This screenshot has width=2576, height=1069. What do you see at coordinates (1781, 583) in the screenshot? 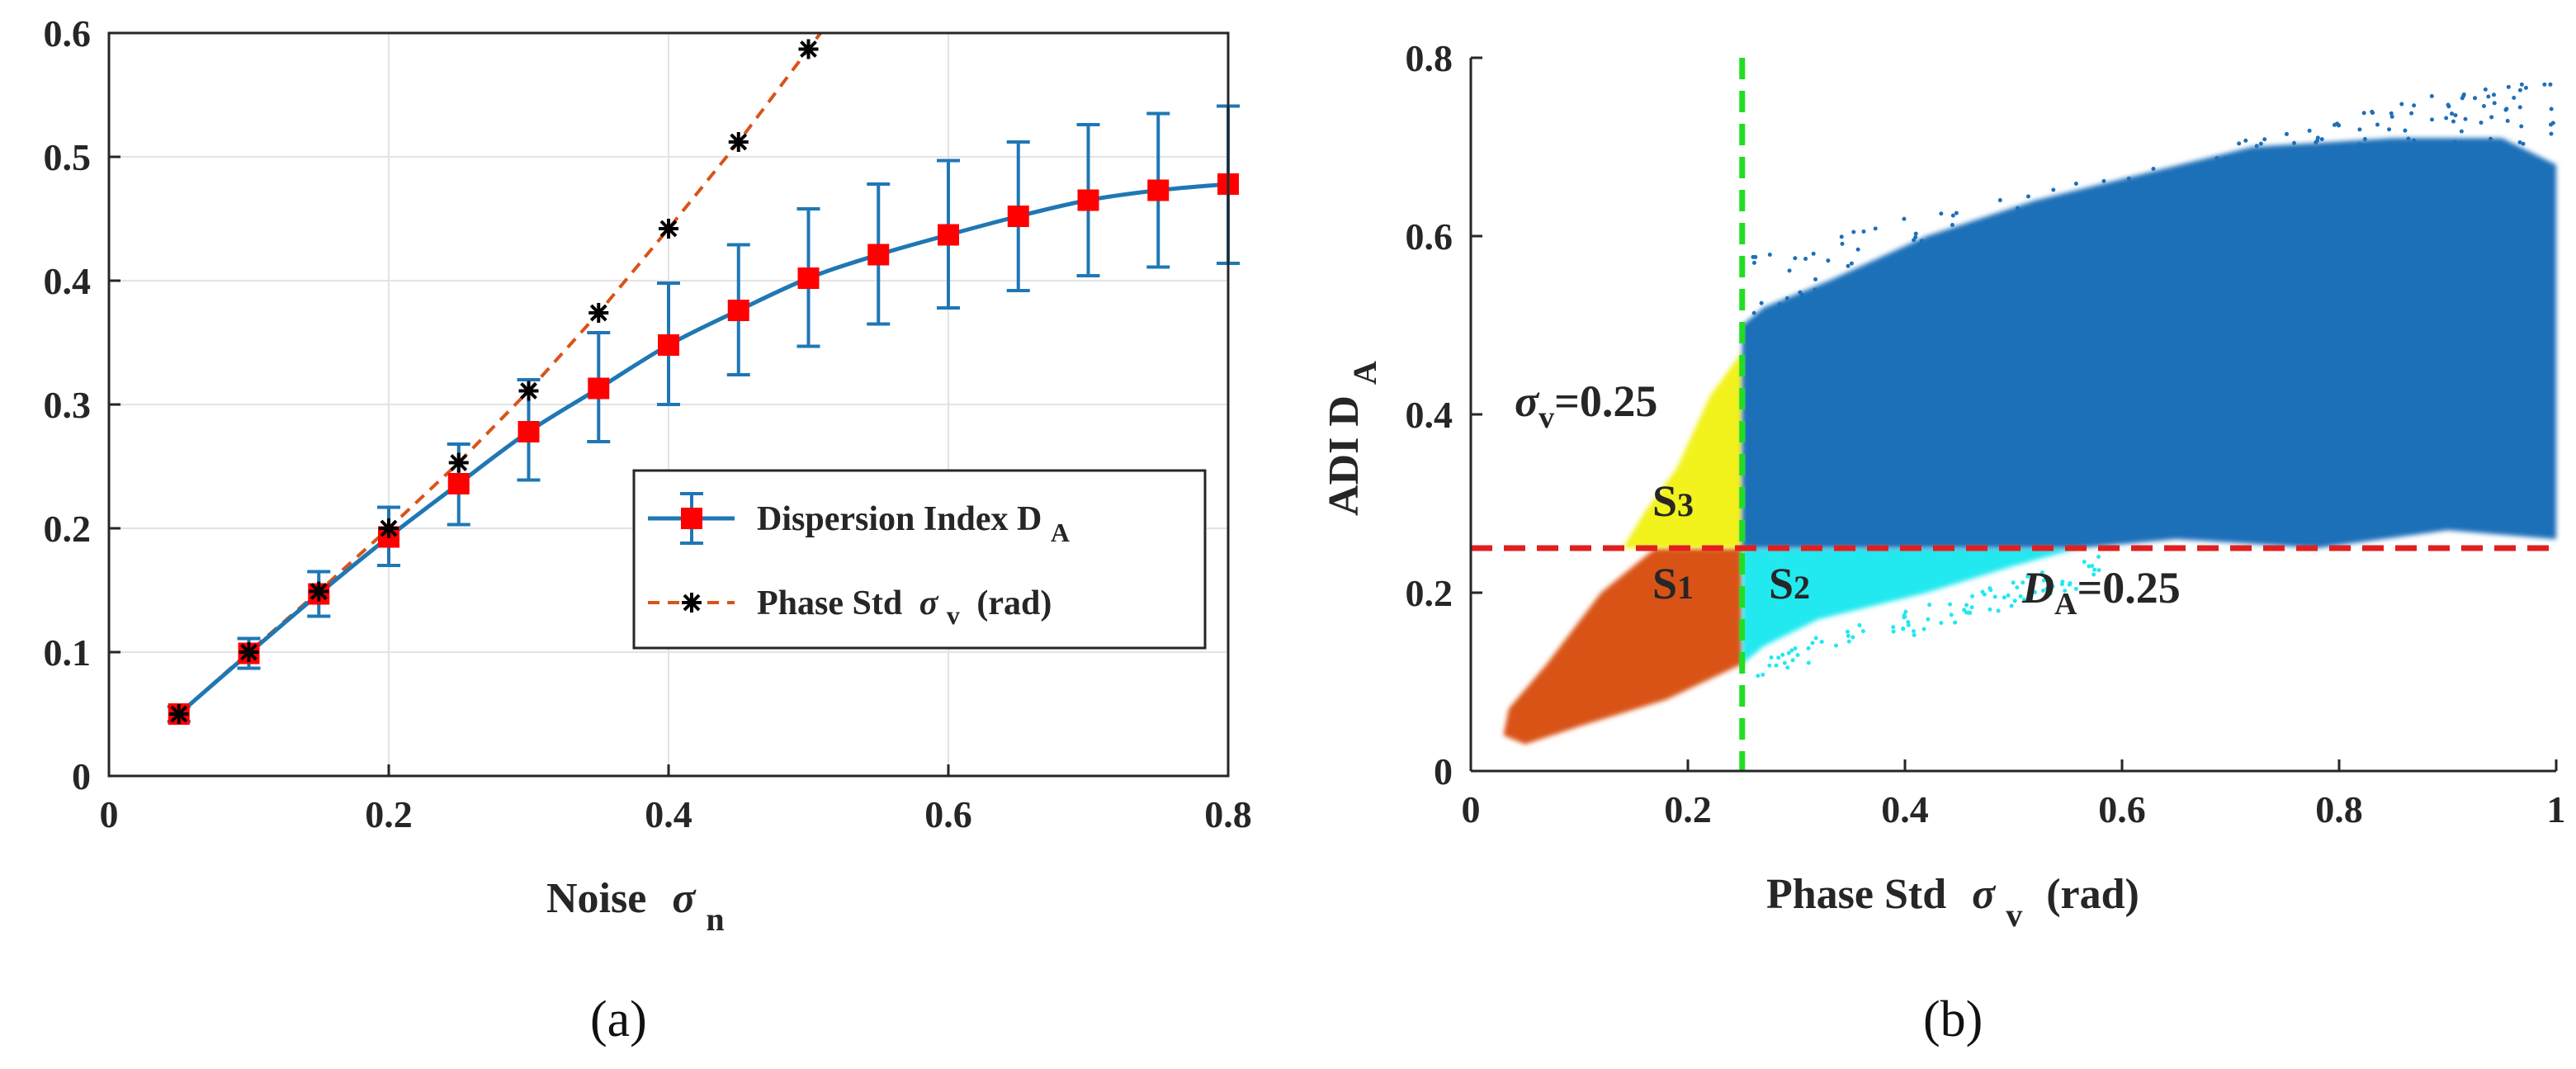
I see `region-label-s2-name: S` at bounding box center [1781, 583].